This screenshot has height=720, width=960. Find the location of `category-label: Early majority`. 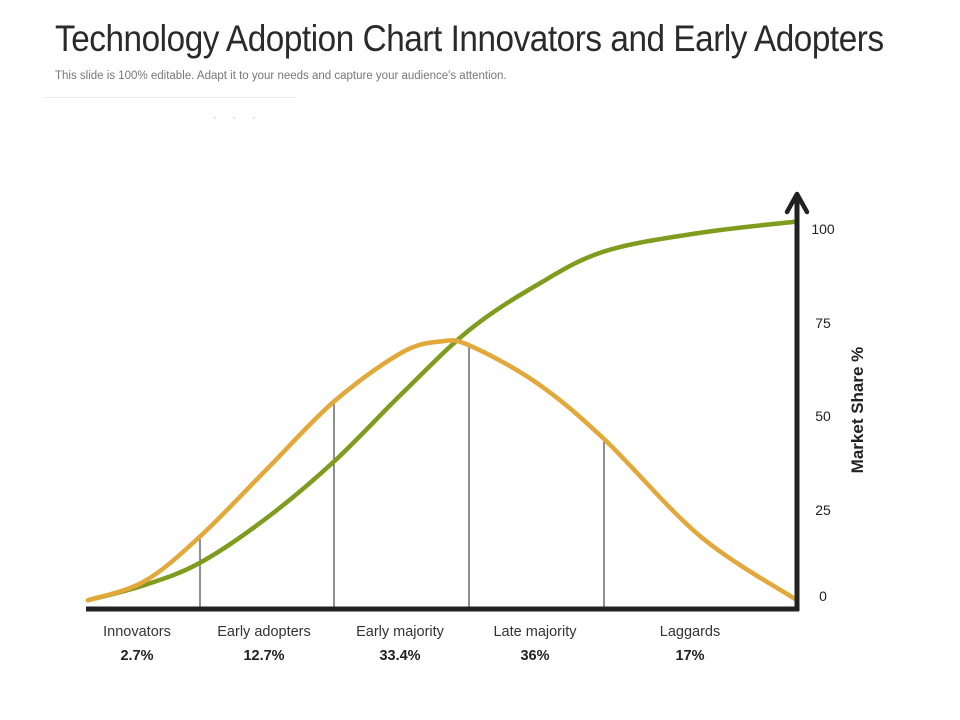

category-label: Early majority is located at coordinates (400, 632).